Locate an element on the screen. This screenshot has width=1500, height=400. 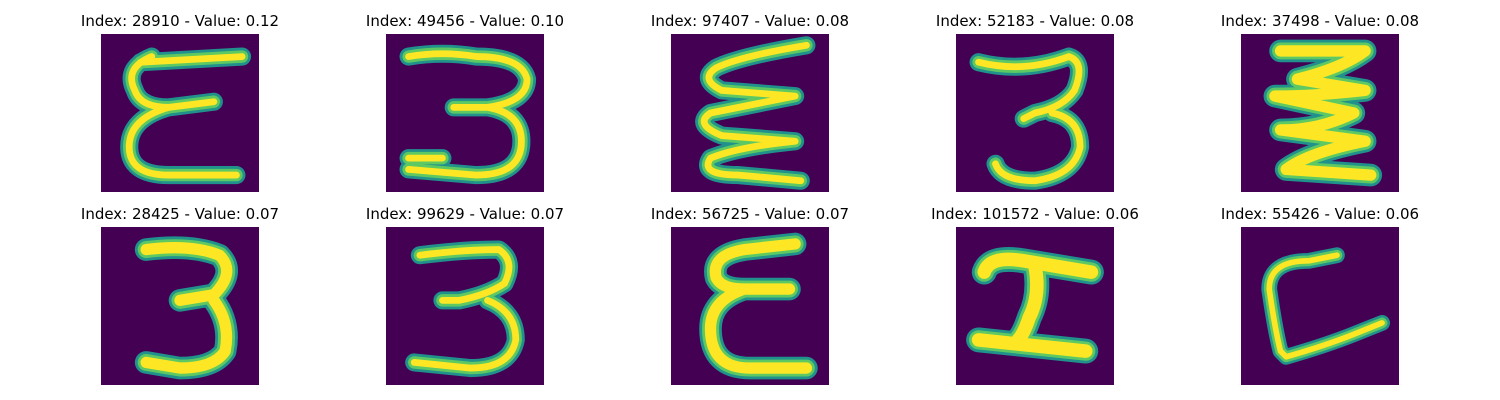
panel-title: Index: 101572 - Value: 0.06 is located at coordinates (1035, 214).